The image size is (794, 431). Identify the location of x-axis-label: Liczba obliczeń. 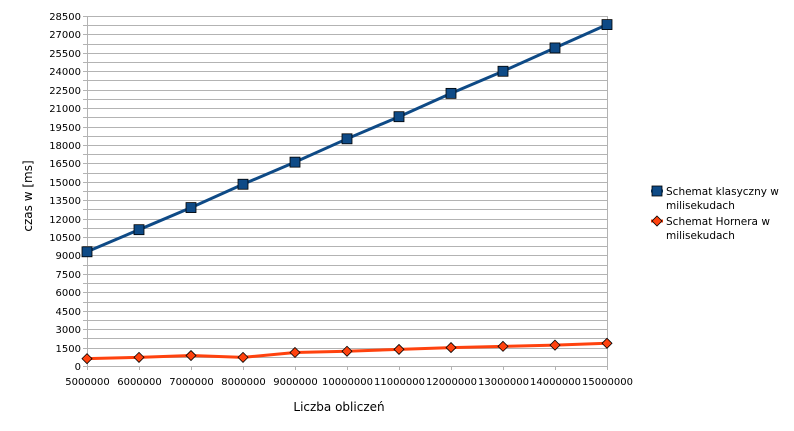
(338, 407).